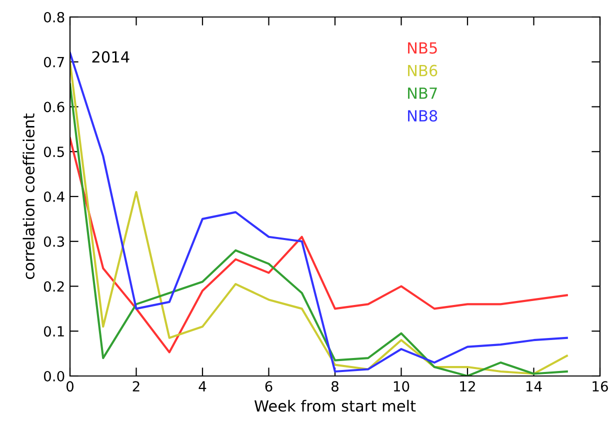 This screenshot has width=614, height=426. Describe the element at coordinates (54, 241) in the screenshot. I see `y-tick-label: 0.3` at that location.